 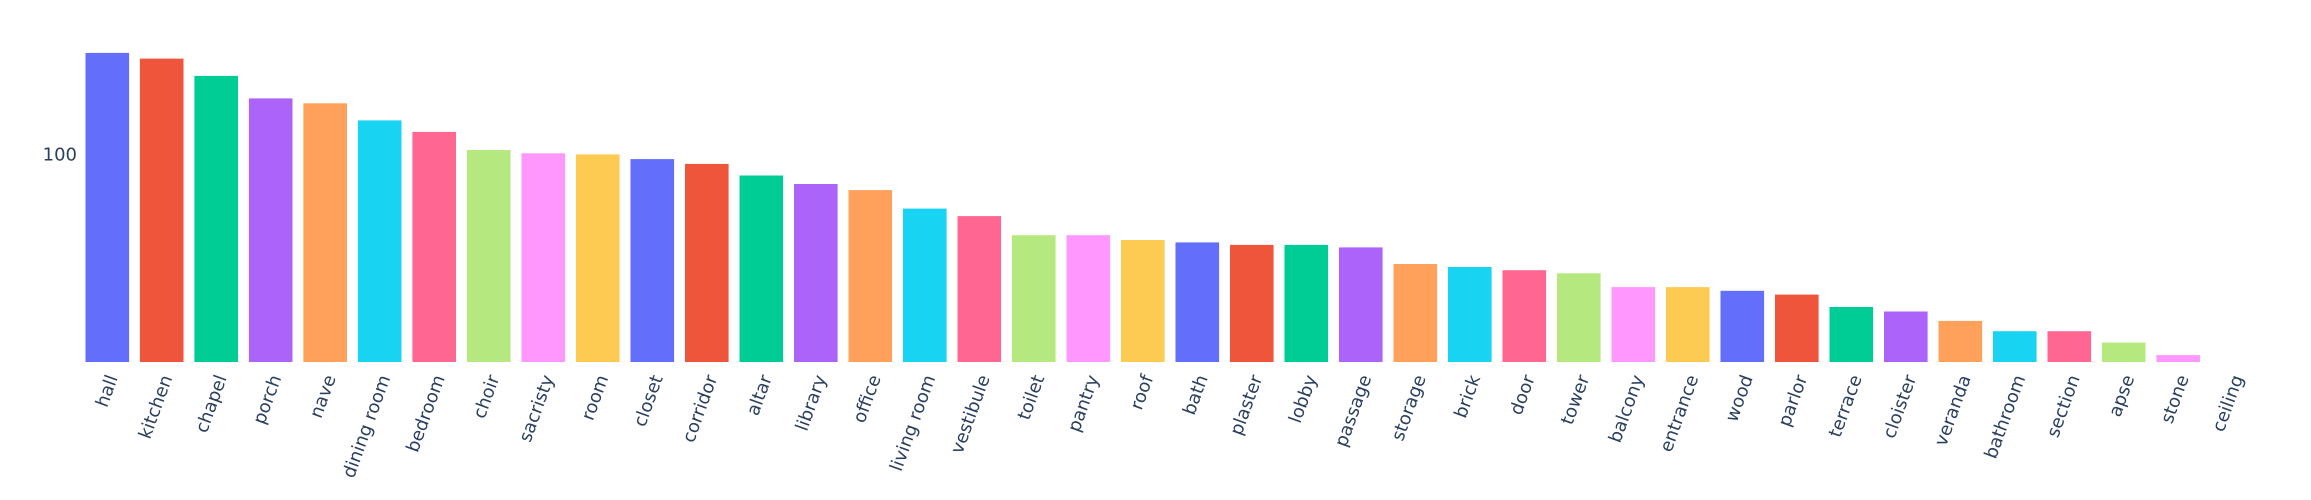 What do you see at coordinates (107, 207) in the screenshot?
I see `bar-hall` at bounding box center [107, 207].